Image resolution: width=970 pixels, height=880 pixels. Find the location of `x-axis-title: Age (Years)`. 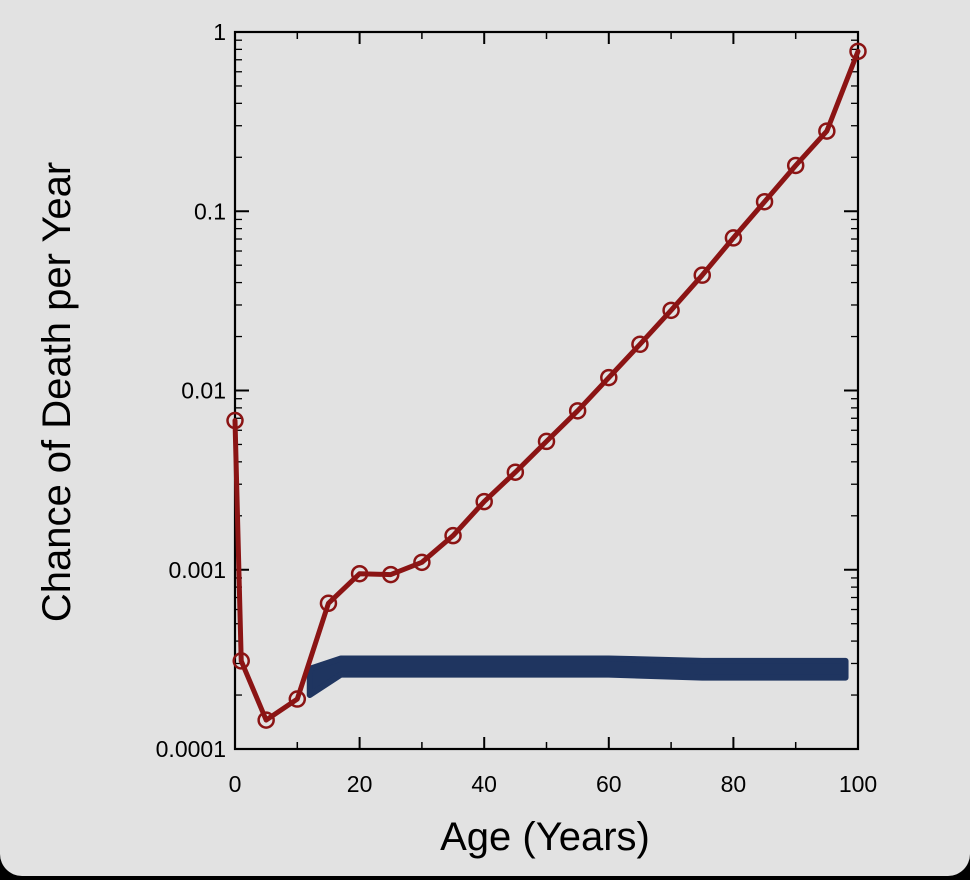

x-axis-title: Age (Years) is located at coordinates (545, 837).